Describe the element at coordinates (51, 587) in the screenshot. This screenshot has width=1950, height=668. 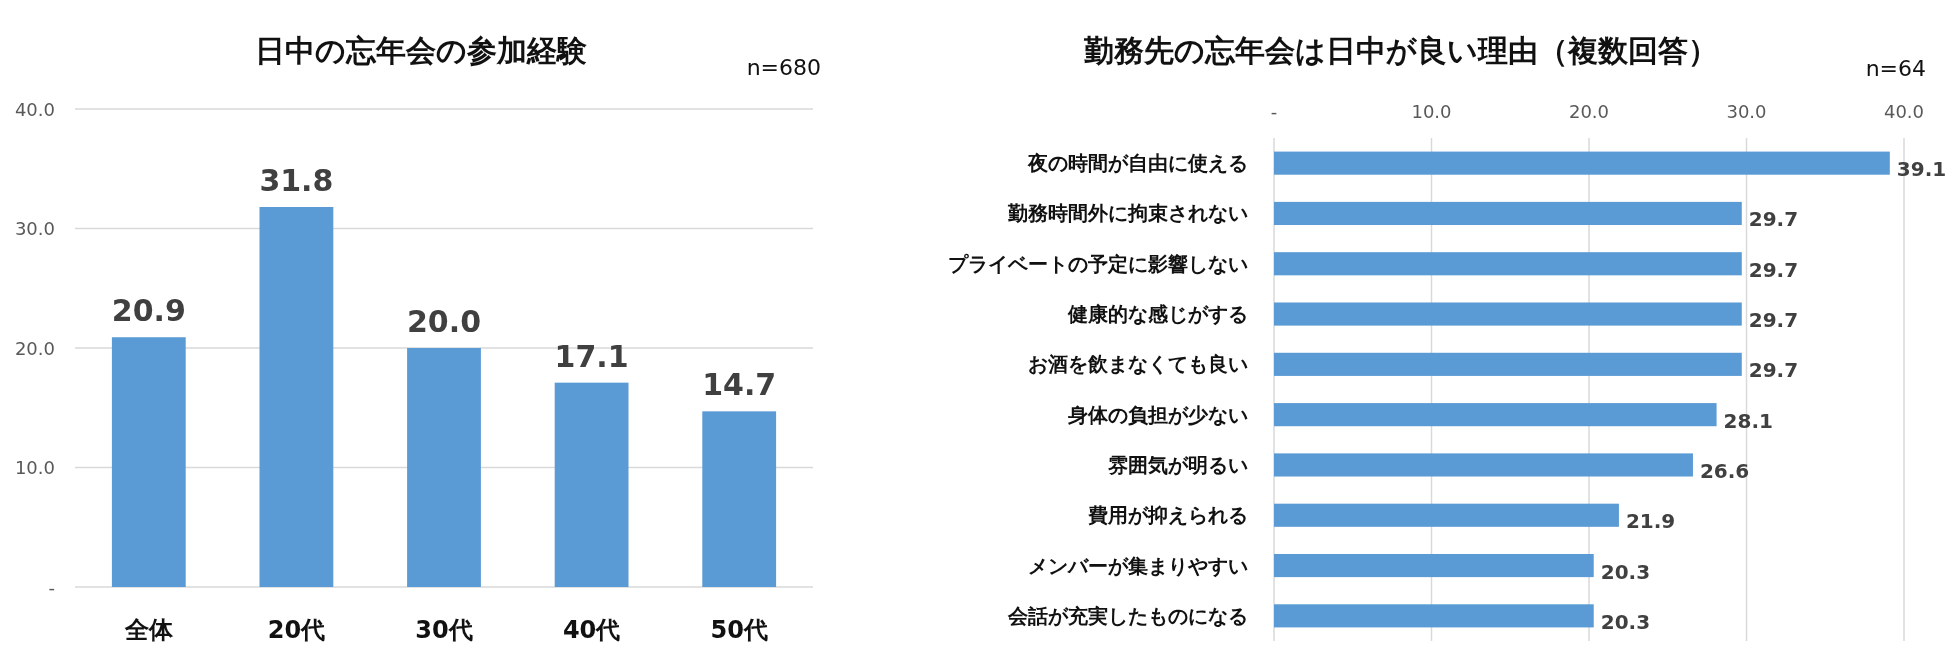
I see `y-tick-label: -` at that location.